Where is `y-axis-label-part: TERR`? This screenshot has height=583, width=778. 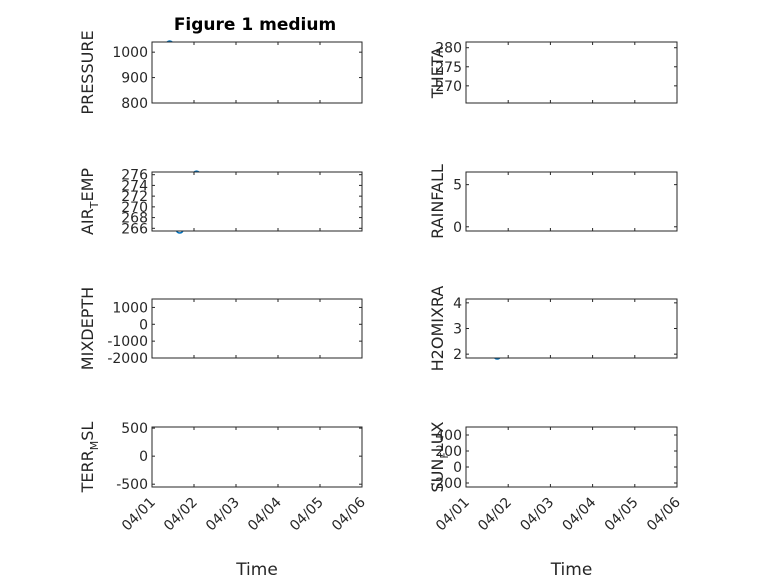 y-axis-label-part: TERR is located at coordinates (87, 471).